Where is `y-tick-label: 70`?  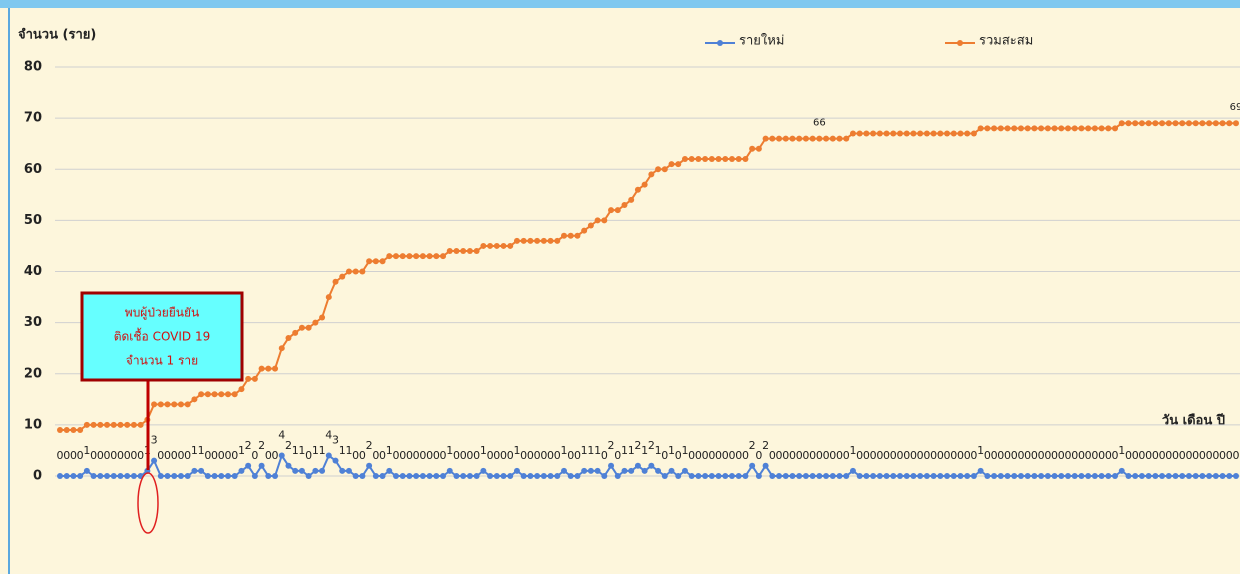 y-tick-label: 70 is located at coordinates (33, 118).